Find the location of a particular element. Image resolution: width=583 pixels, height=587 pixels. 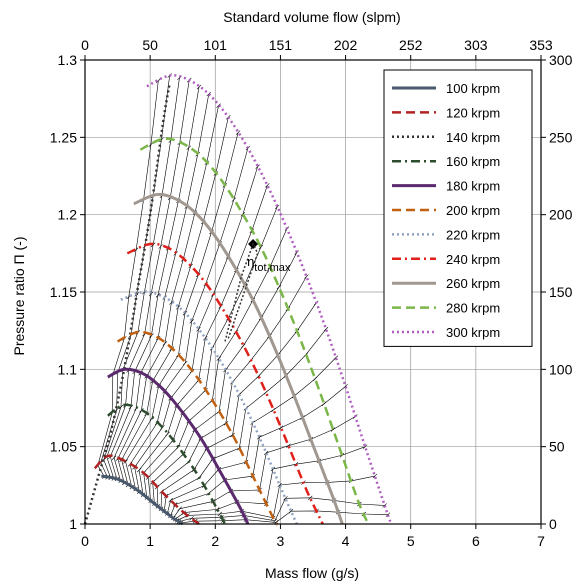

series-line-140-krpm is located at coordinates (127, 303).